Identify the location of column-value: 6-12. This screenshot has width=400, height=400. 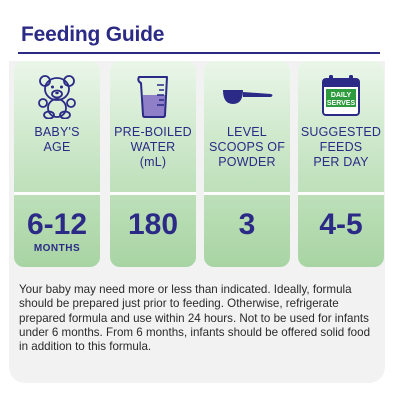
(57, 224).